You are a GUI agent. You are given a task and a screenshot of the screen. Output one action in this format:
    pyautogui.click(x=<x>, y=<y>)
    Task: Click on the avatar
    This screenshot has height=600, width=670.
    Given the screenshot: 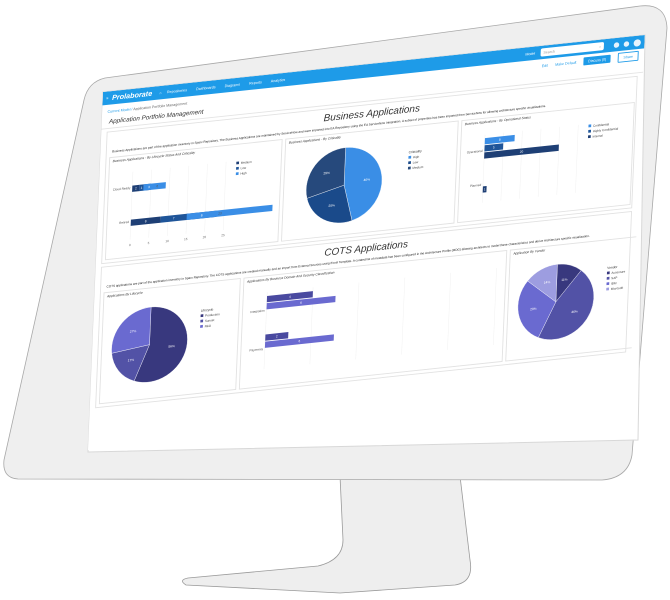 What is the action you would take?
    pyautogui.click(x=637, y=42)
    